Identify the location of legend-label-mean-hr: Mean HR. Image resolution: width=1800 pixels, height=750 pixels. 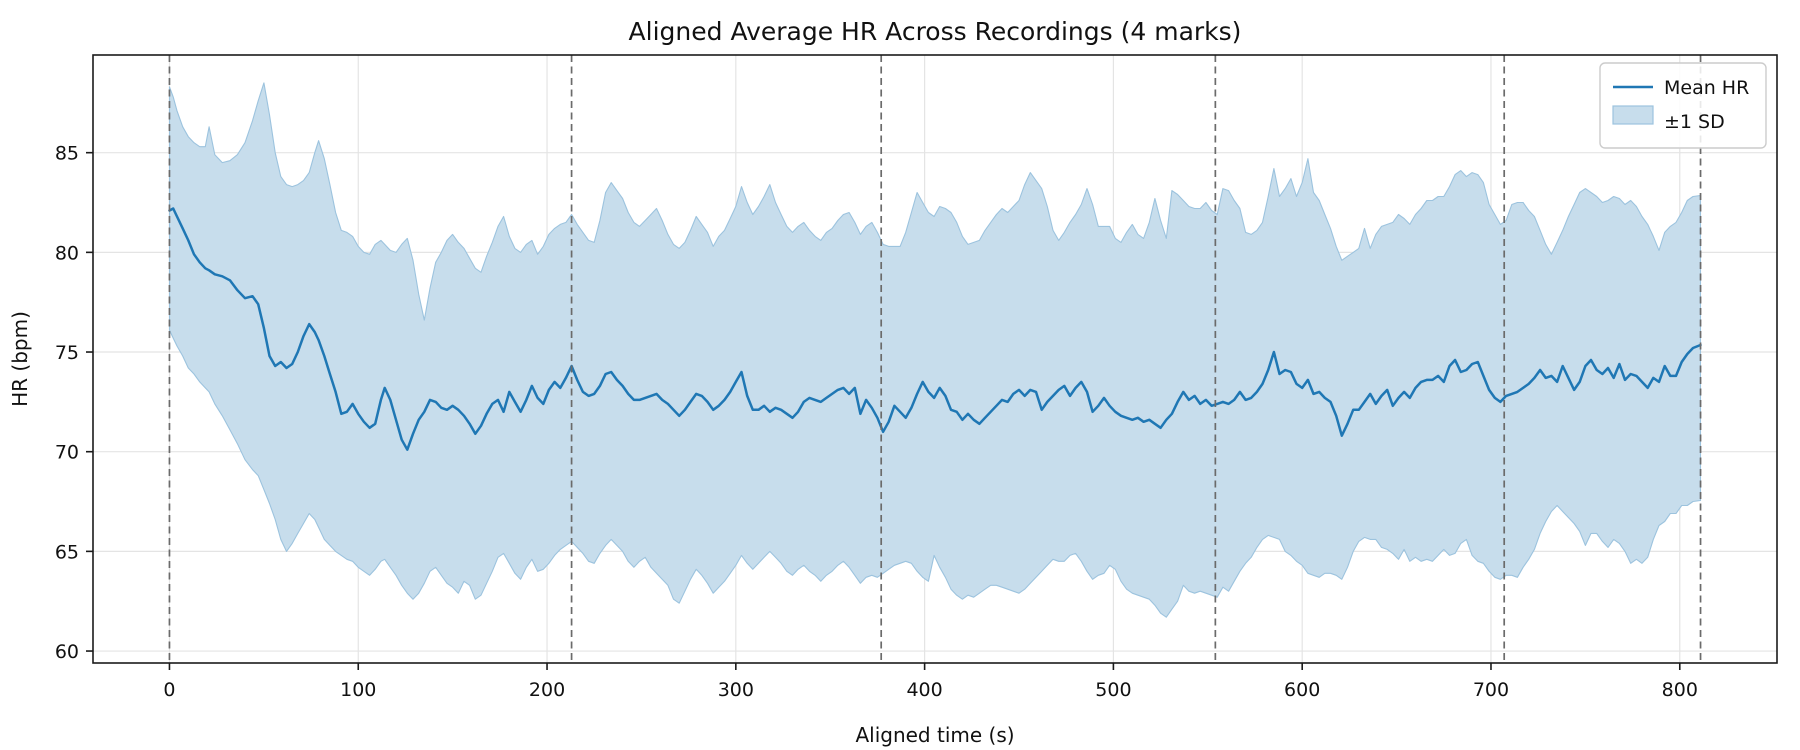
(1706, 88).